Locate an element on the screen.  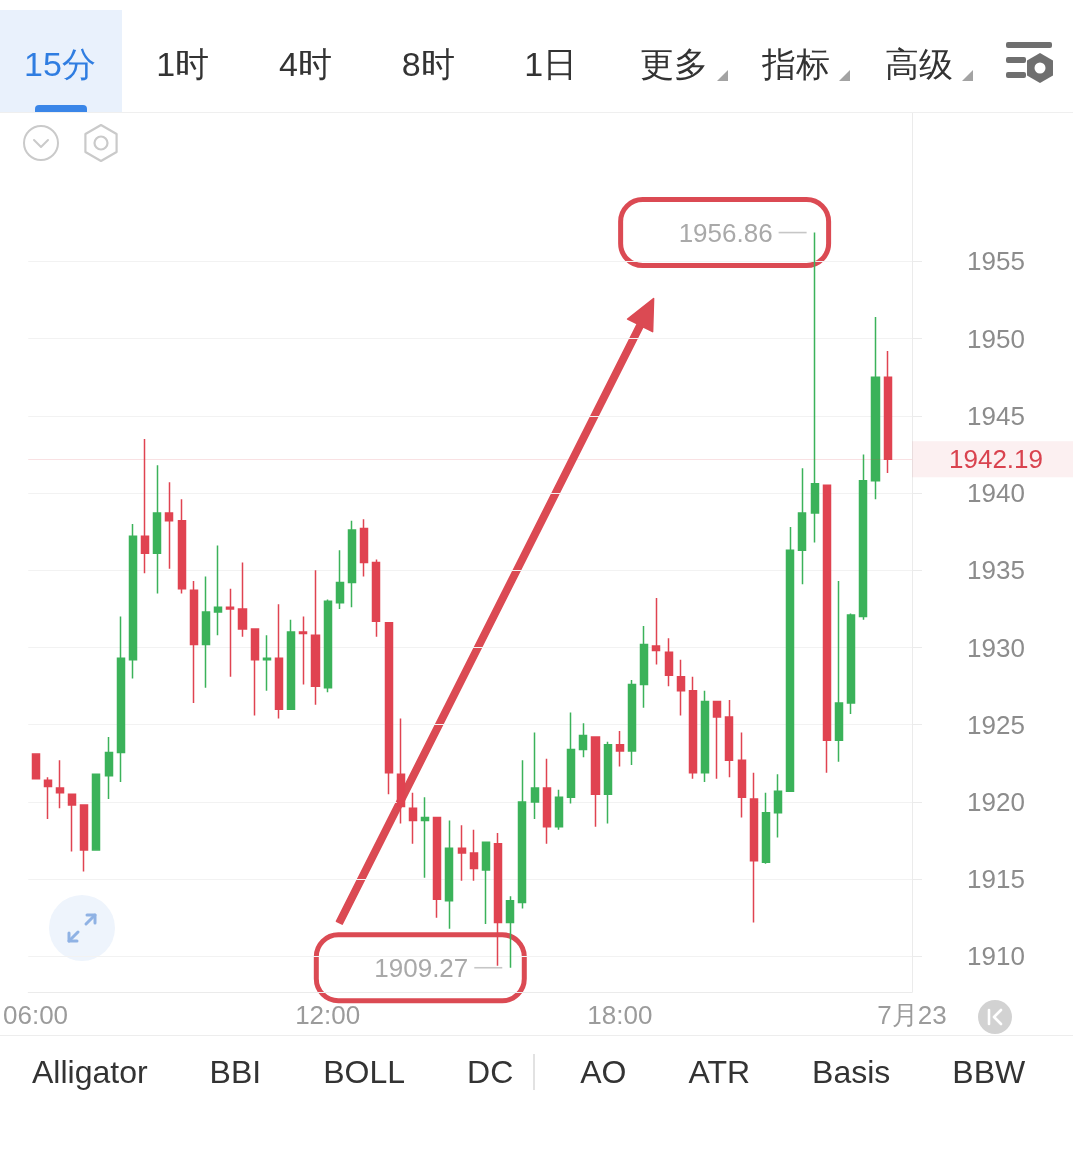
text: Basis is located at coordinates (851, 1072).